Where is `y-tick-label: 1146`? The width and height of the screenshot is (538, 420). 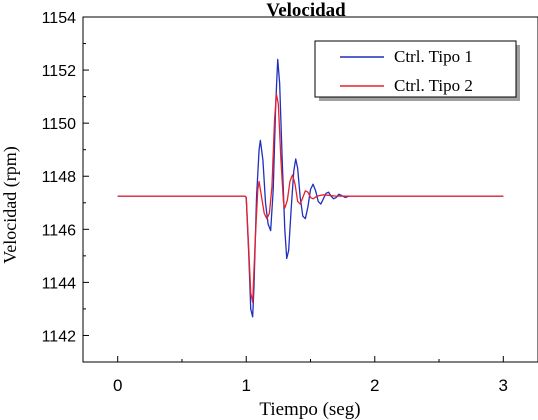 y-tick-label: 1146 is located at coordinates (59, 230).